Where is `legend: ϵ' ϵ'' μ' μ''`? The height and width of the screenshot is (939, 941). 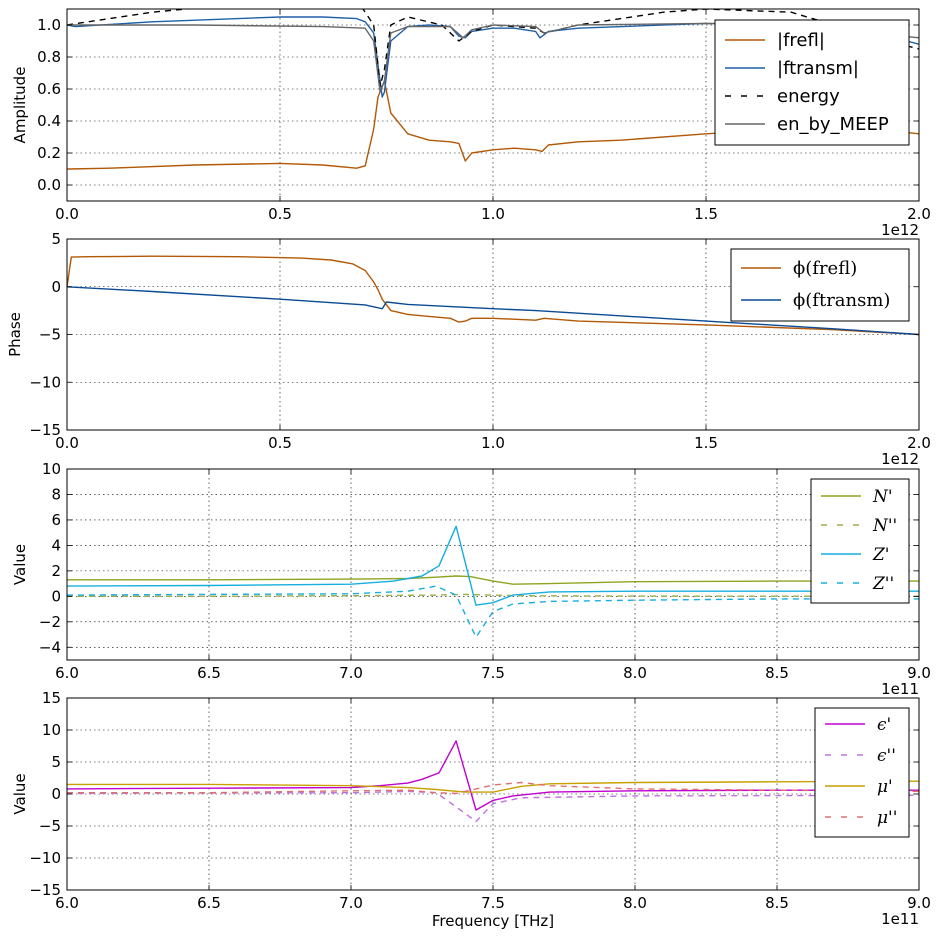
legend: ϵ' ϵ'' μ' μ'' is located at coordinates (862, 772).